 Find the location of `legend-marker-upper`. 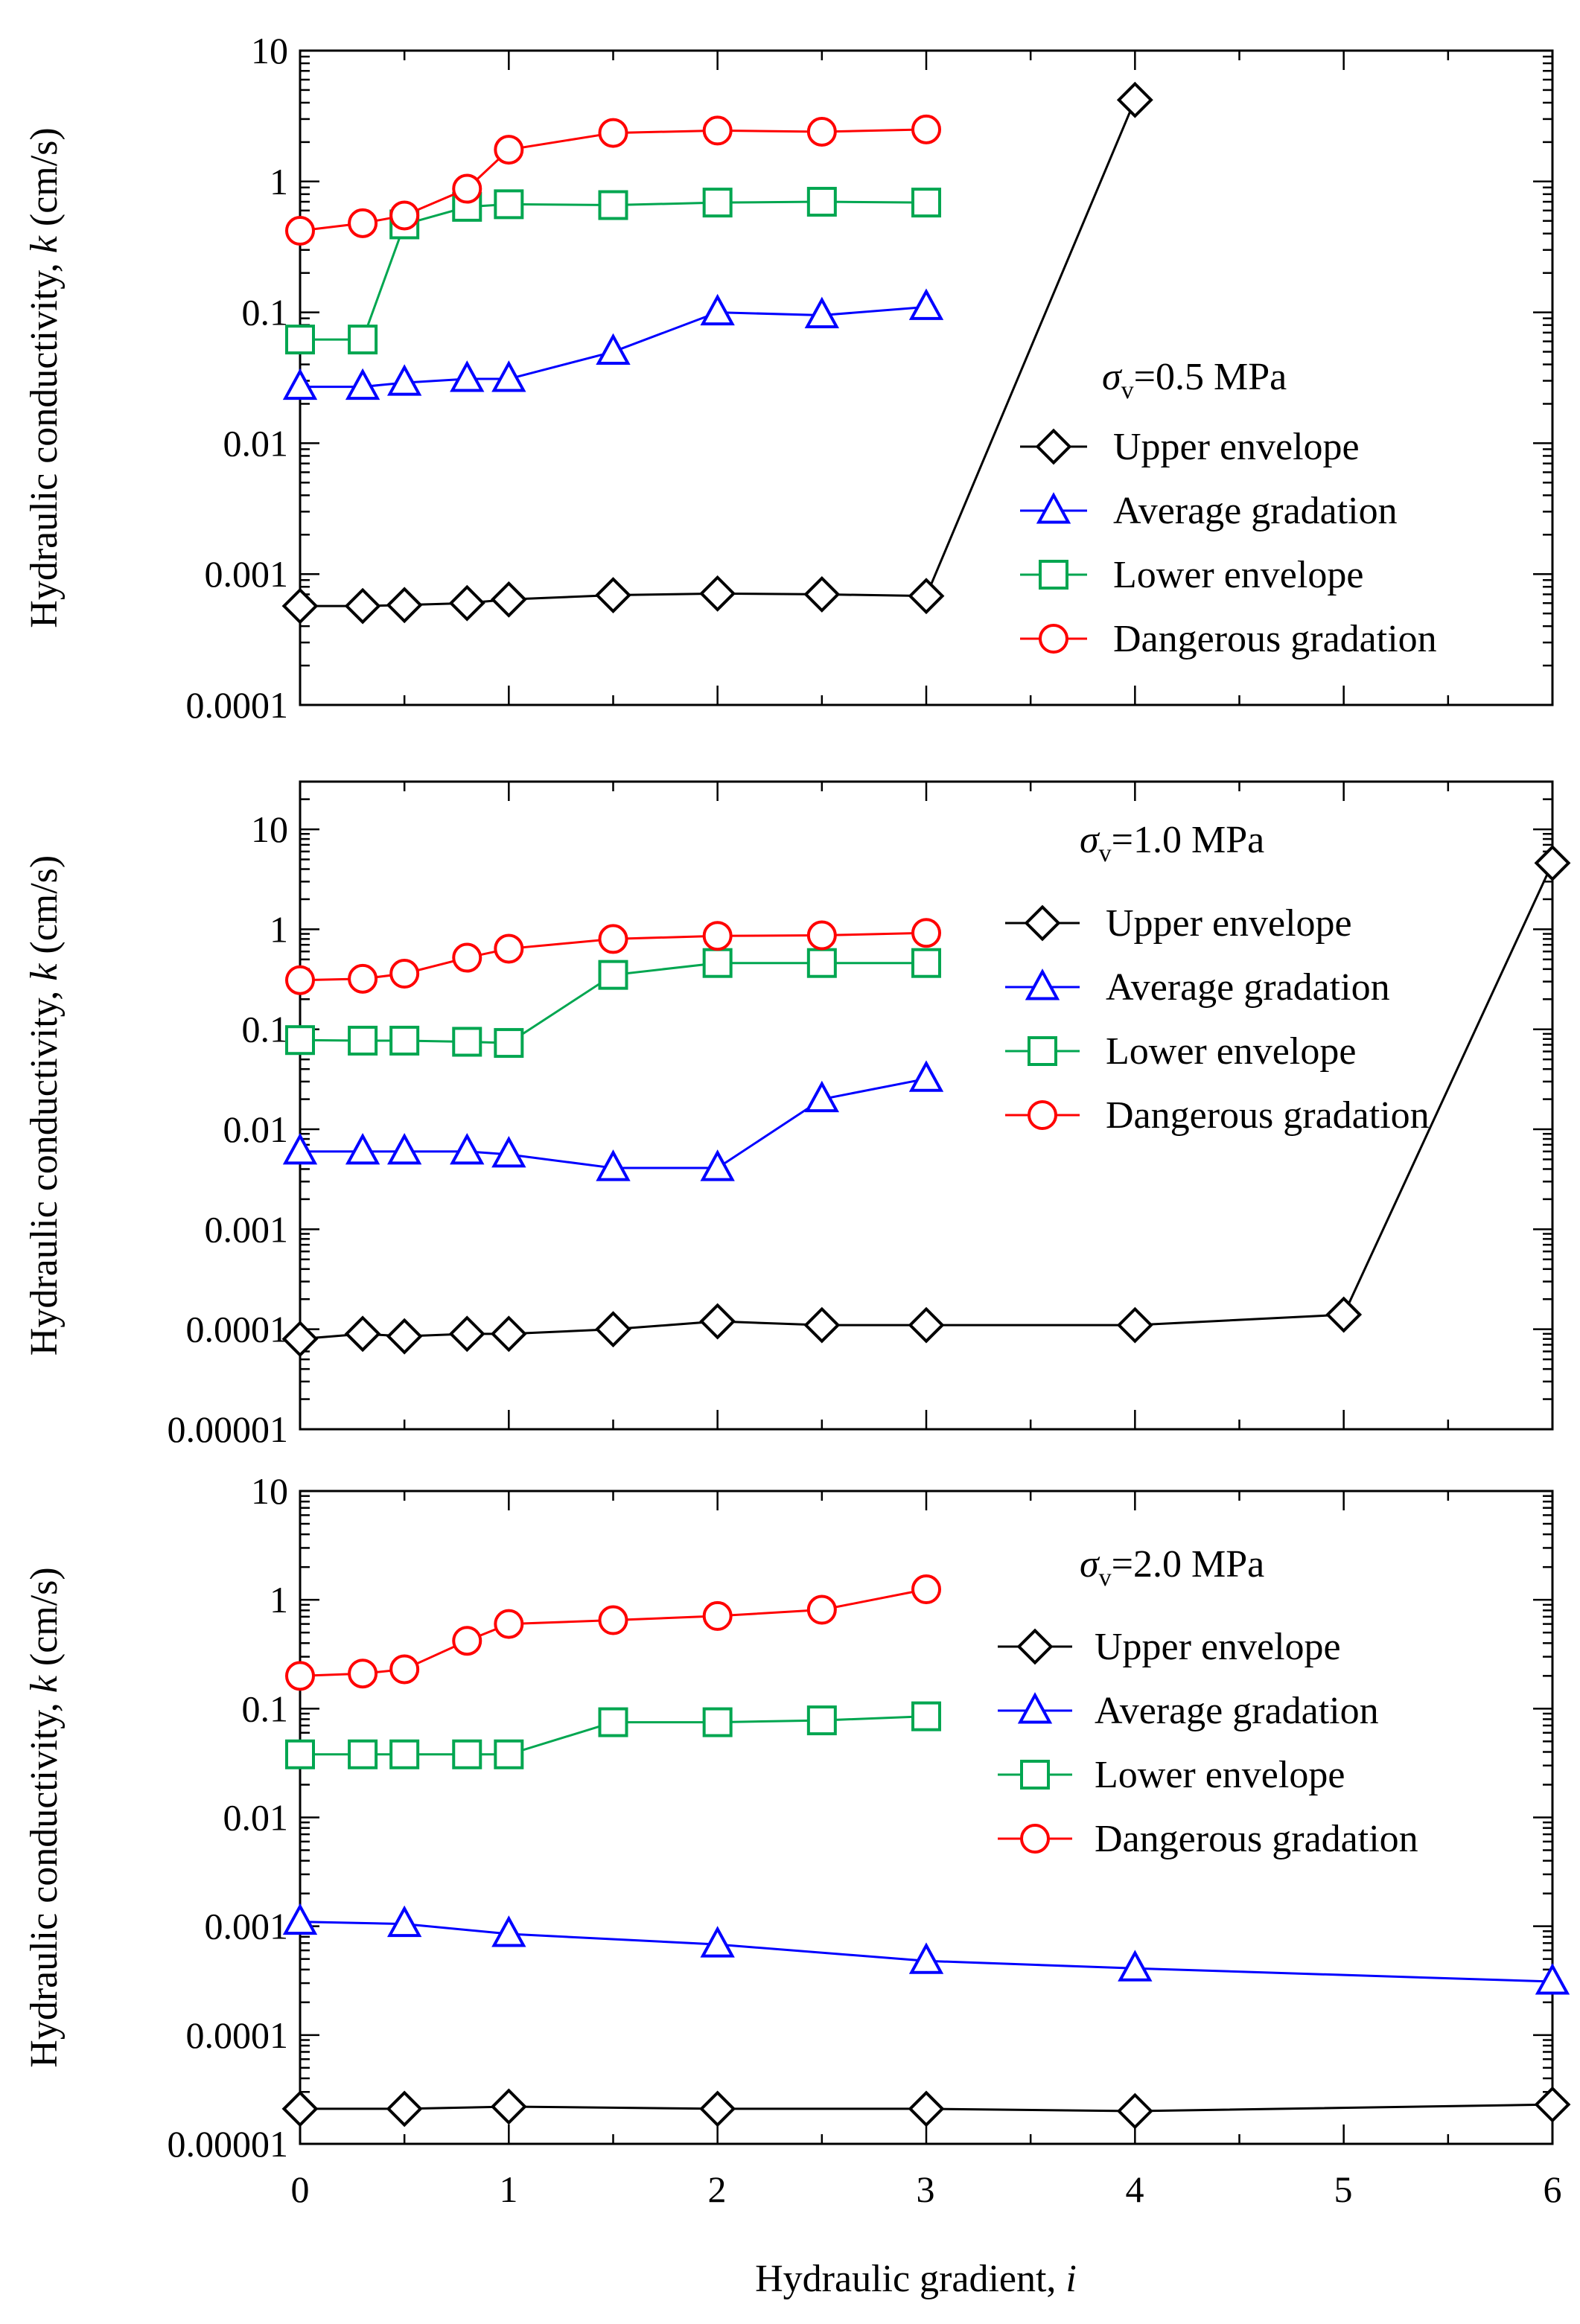

legend-marker-upper is located at coordinates (1042, 923).